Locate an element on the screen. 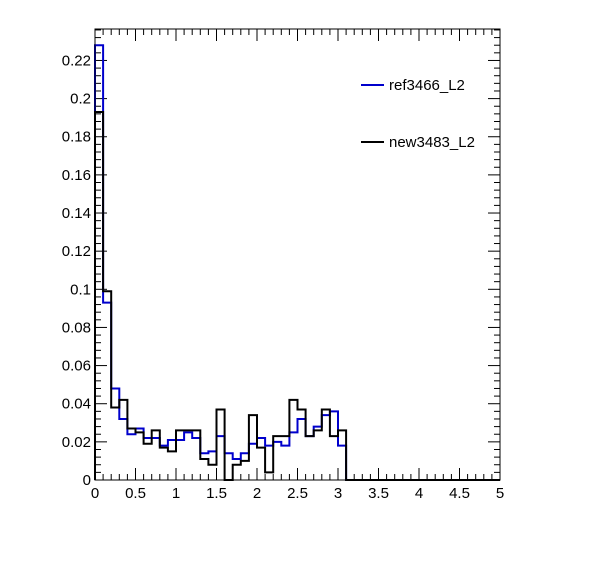 This screenshot has width=596, height=572. y-tick-label: 0.08 is located at coordinates (76, 327).